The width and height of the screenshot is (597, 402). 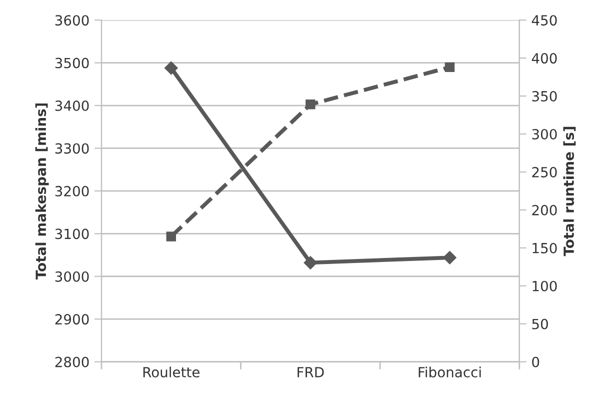 What do you see at coordinates (544, 96) in the screenshot?
I see `y2-tick-label: 350` at bounding box center [544, 96].